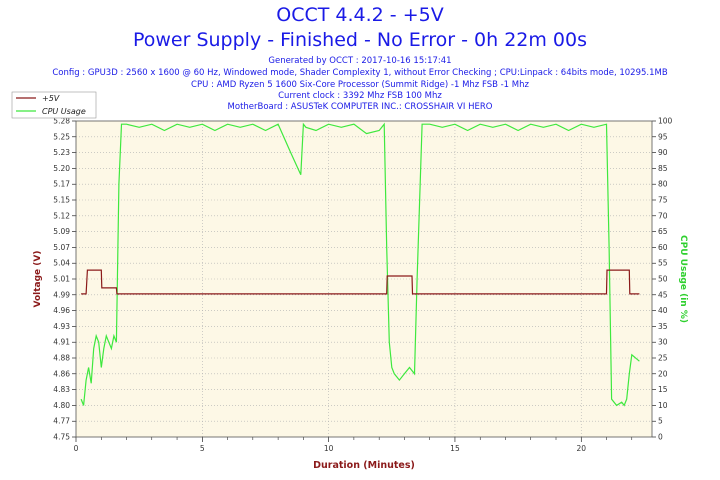 The image size is (720, 480). What do you see at coordinates (61, 405) in the screenshot?
I see `y-tick-label: 4.80` at bounding box center [61, 405].